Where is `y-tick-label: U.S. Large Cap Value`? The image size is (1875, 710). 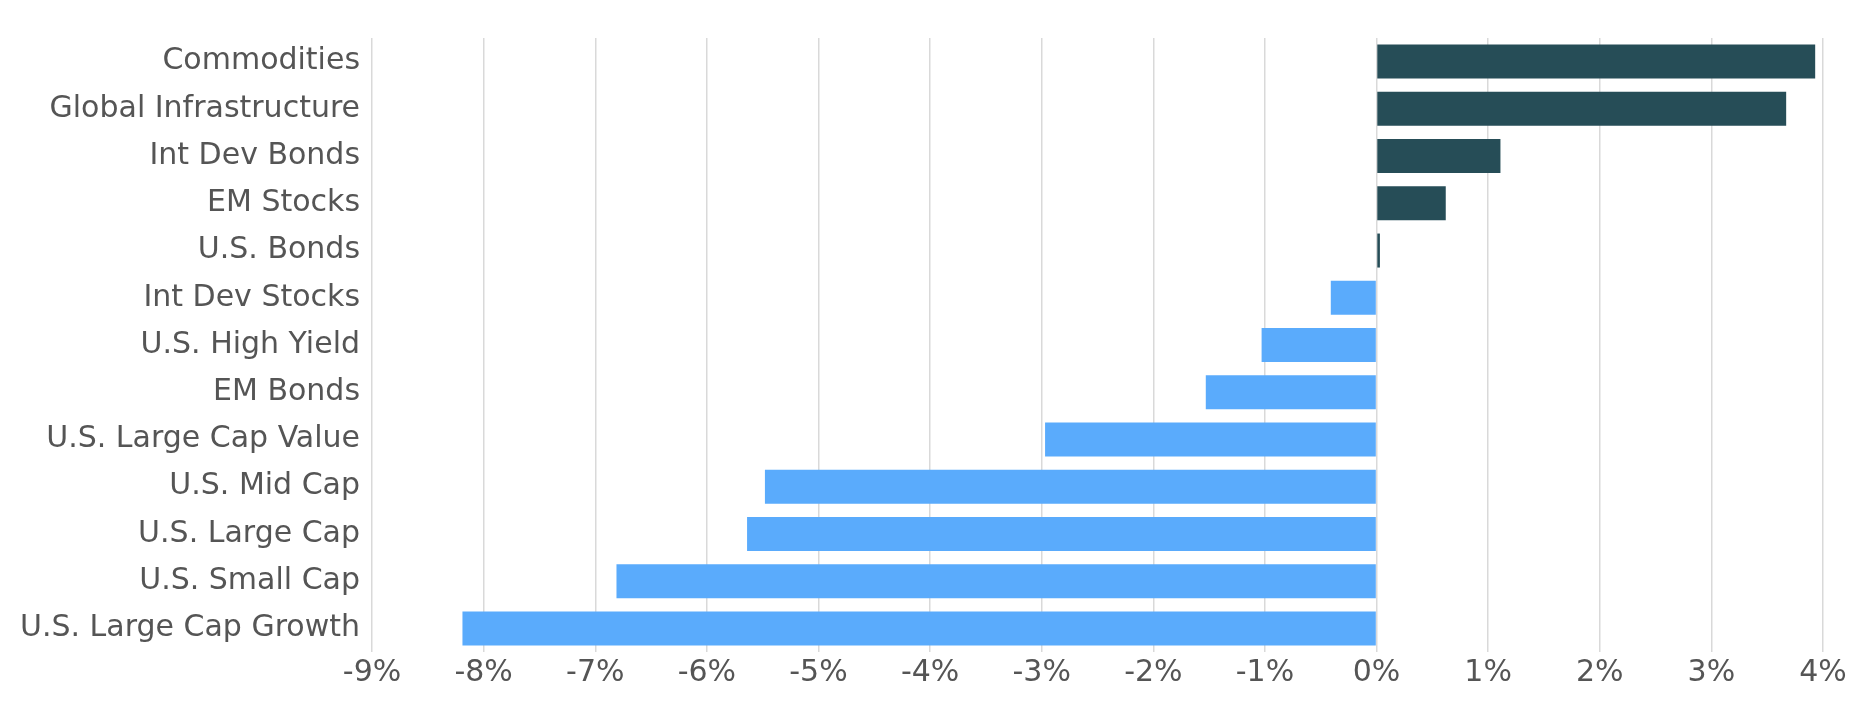
y-tick-label: U.S. Large Cap Value is located at coordinates (203, 437).